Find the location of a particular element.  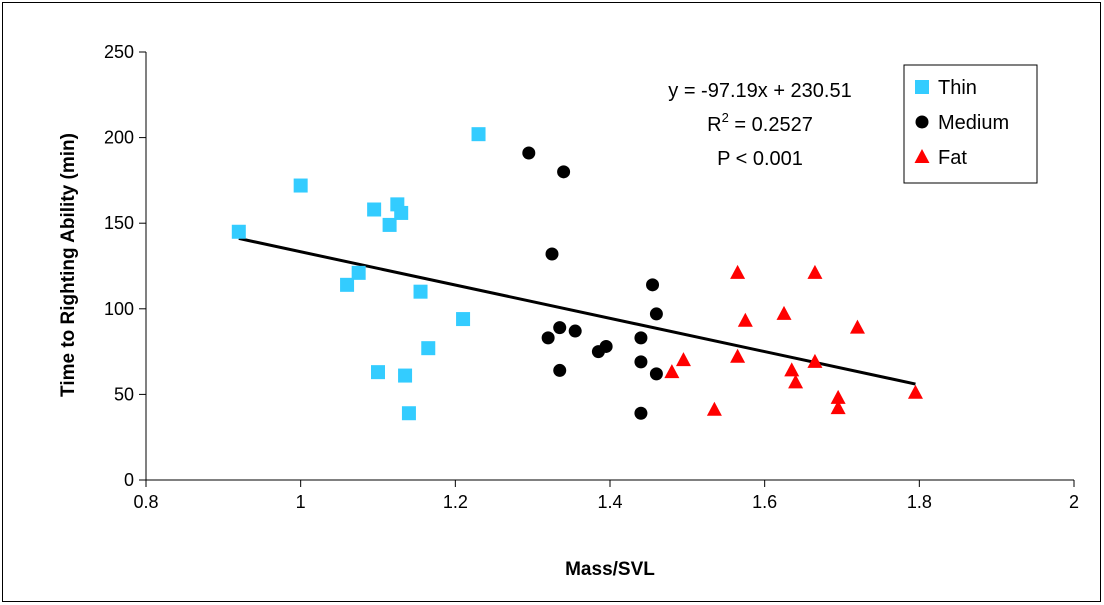

x-tick-label: 1 is located at coordinates (301, 502).